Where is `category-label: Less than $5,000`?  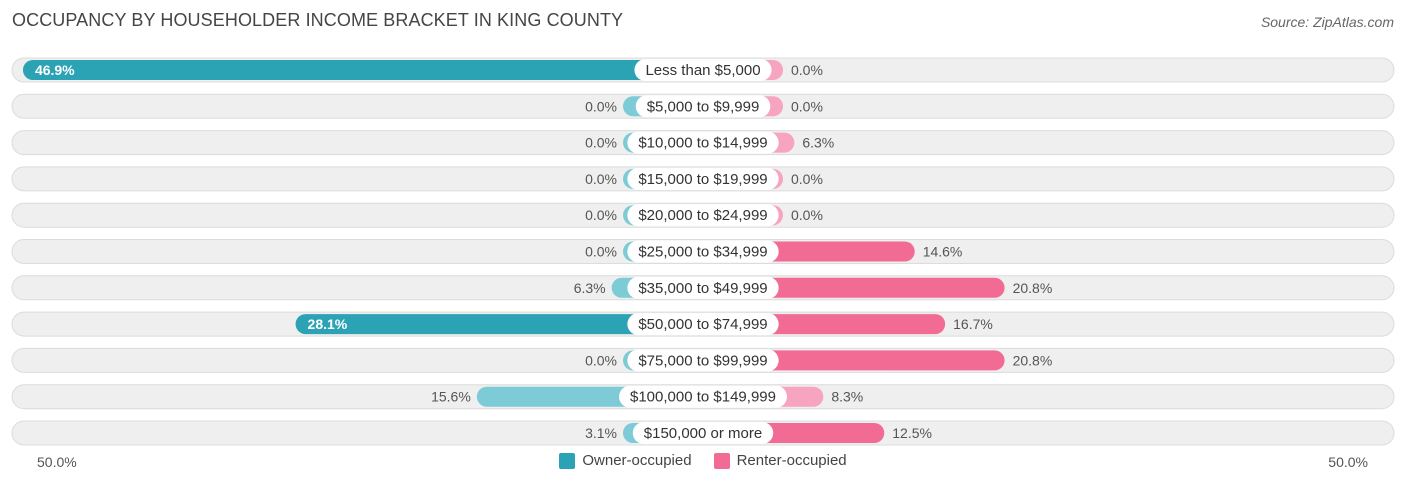
category-label: Less than $5,000 is located at coordinates (702, 70).